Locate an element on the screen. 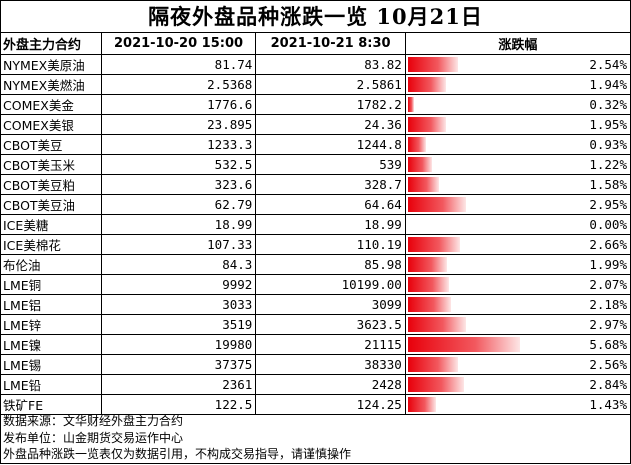  header-prev-time: 2021-10-20 15:00 is located at coordinates (178, 43).